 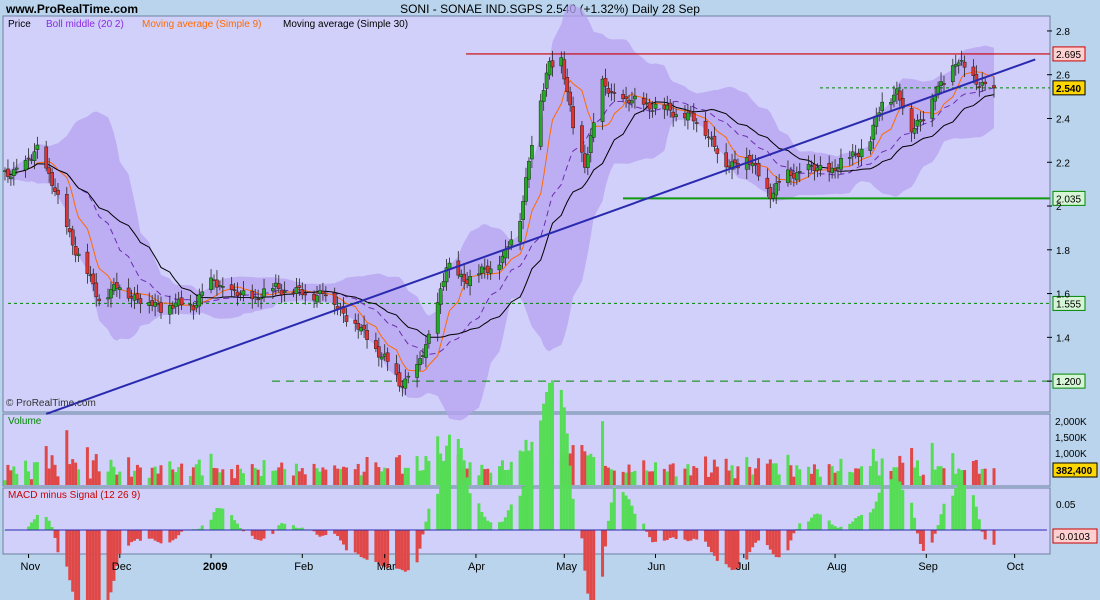 What do you see at coordinates (1063, 32) in the screenshot?
I see `price-tick-label: 2.8` at bounding box center [1063, 32].